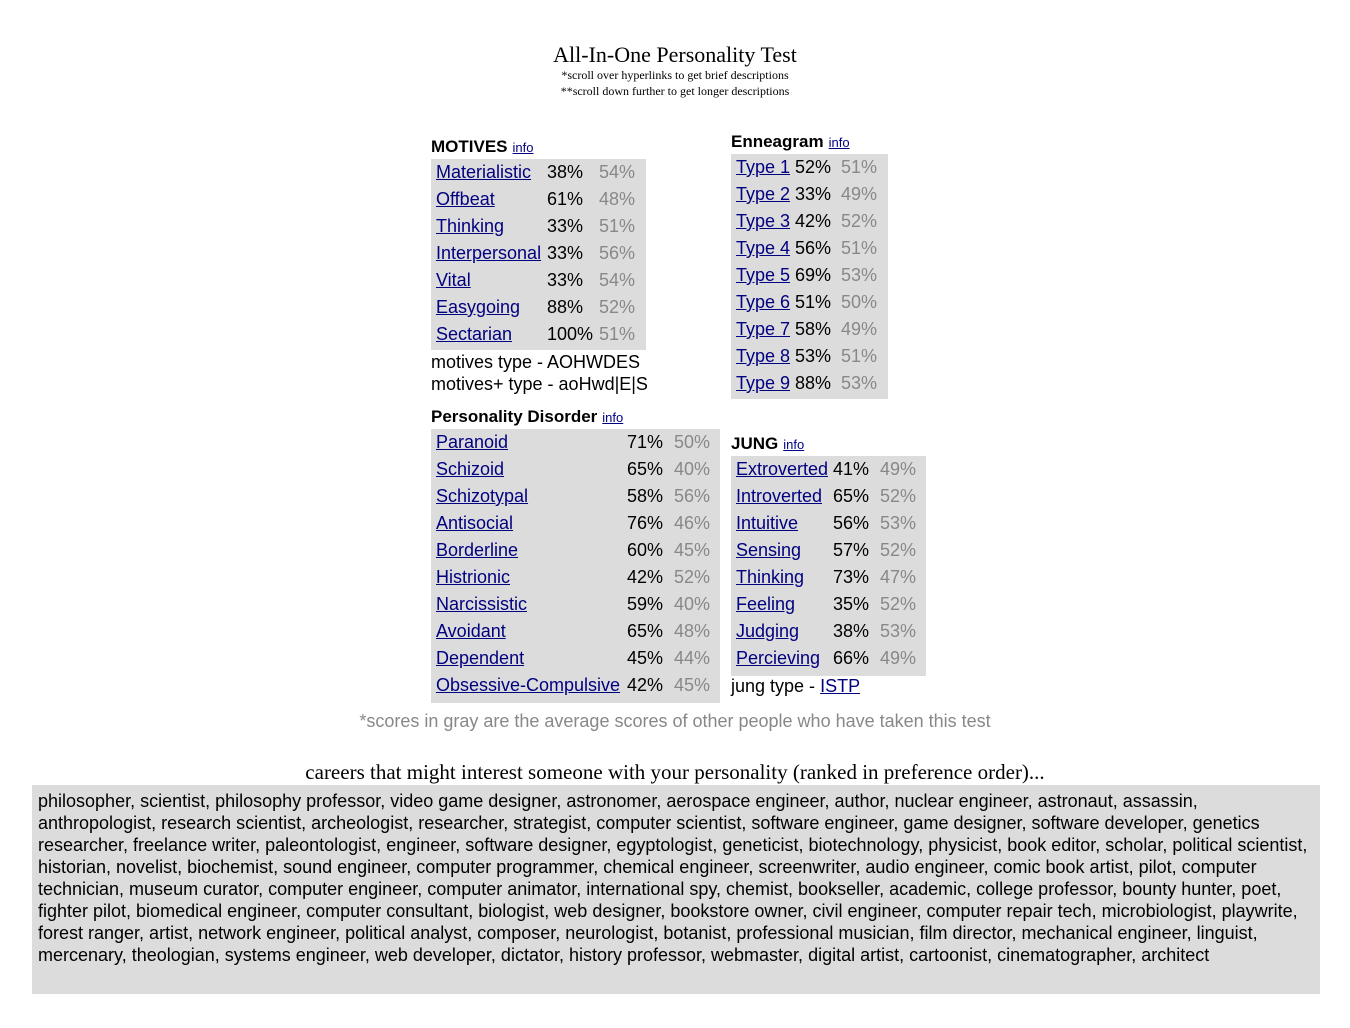 Image resolution: width=1350 pixels, height=1028 pixels. What do you see at coordinates (763, 248) in the screenshot?
I see `enneagram-trait-link: Type 4` at bounding box center [763, 248].